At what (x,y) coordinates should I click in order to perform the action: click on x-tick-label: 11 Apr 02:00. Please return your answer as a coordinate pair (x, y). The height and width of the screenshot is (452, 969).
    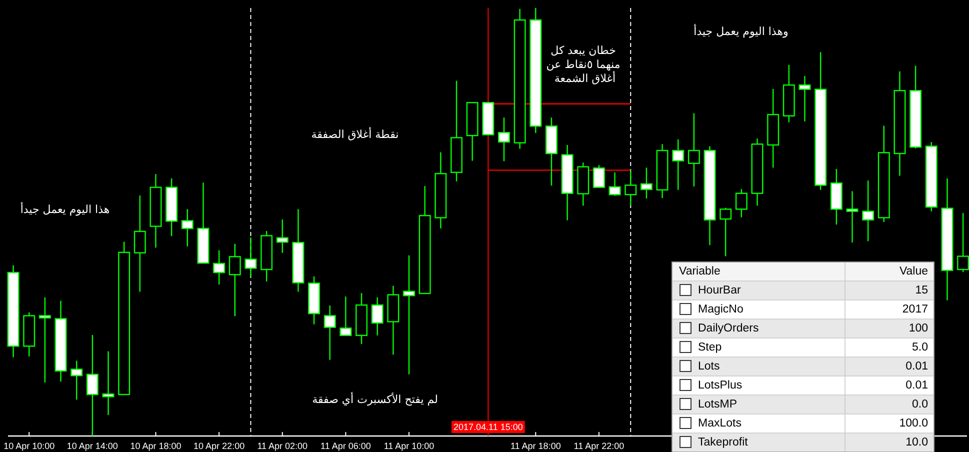
    Looking at the image, I should click on (282, 446).